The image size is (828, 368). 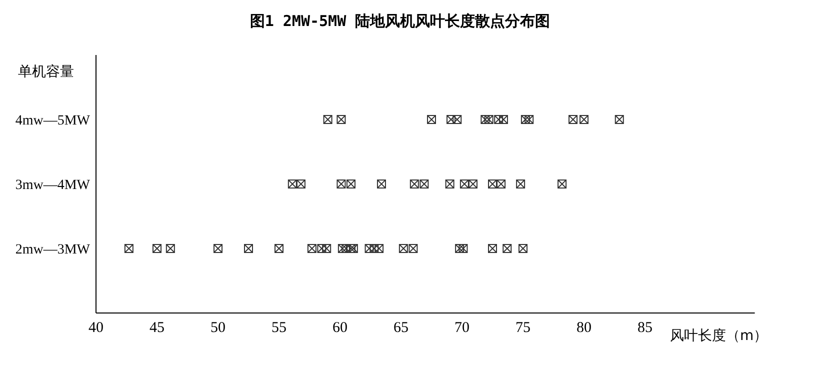 What do you see at coordinates (719, 336) in the screenshot?
I see `x-axis-title: 风叶长度（m）` at bounding box center [719, 336].